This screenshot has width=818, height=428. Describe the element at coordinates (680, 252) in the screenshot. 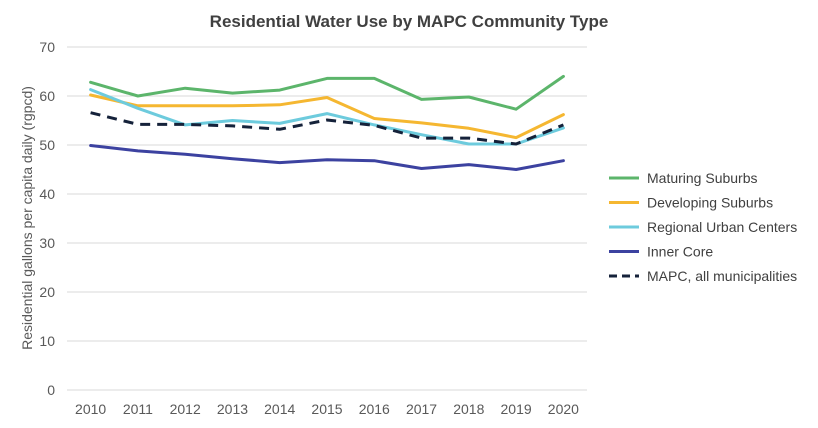

I see `legend-label: Inner Core` at that location.